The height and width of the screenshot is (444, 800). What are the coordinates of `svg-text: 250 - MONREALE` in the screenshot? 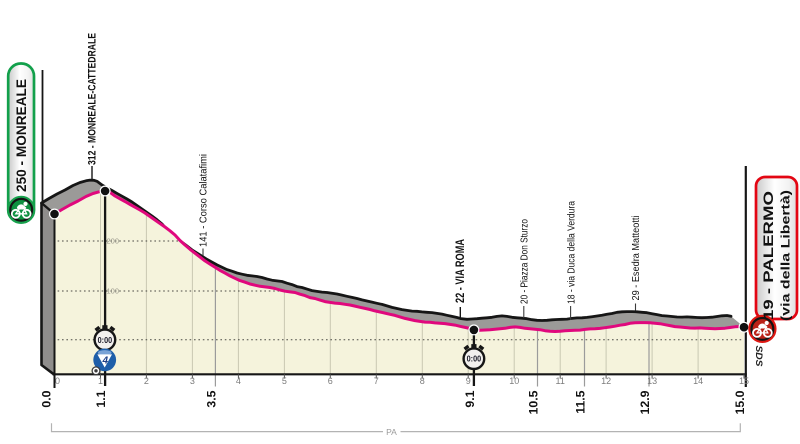 It's located at (21, 135).